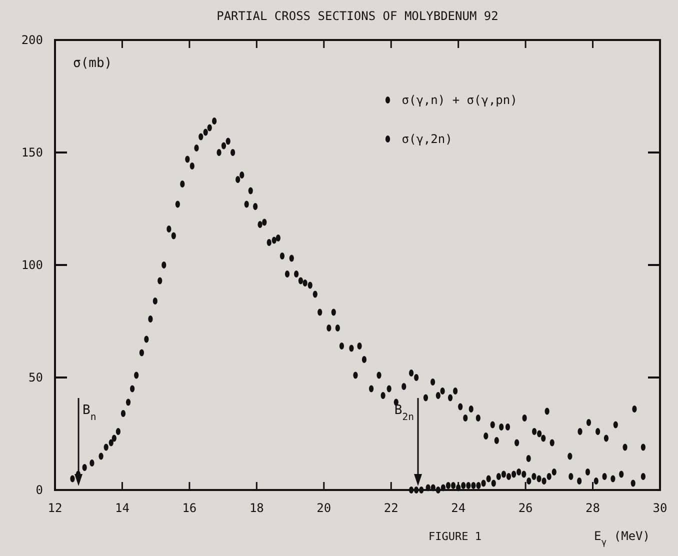  Describe the element at coordinates (122, 508) in the screenshot. I see `x-tick-label: 14` at that location.